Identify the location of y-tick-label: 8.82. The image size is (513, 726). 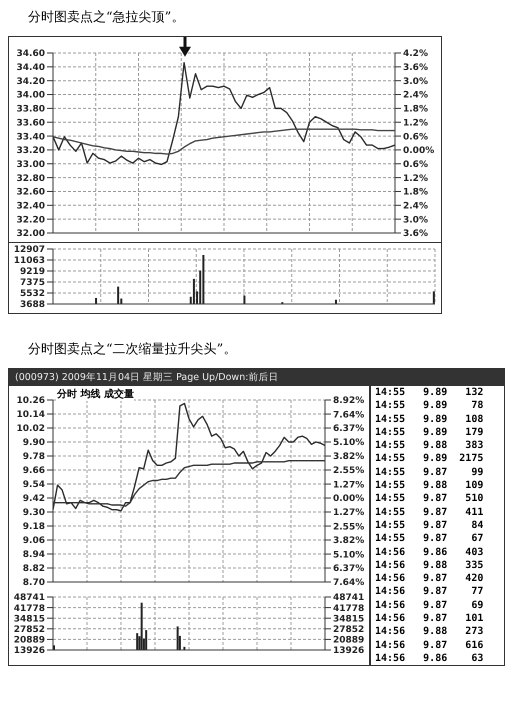
(33, 569).